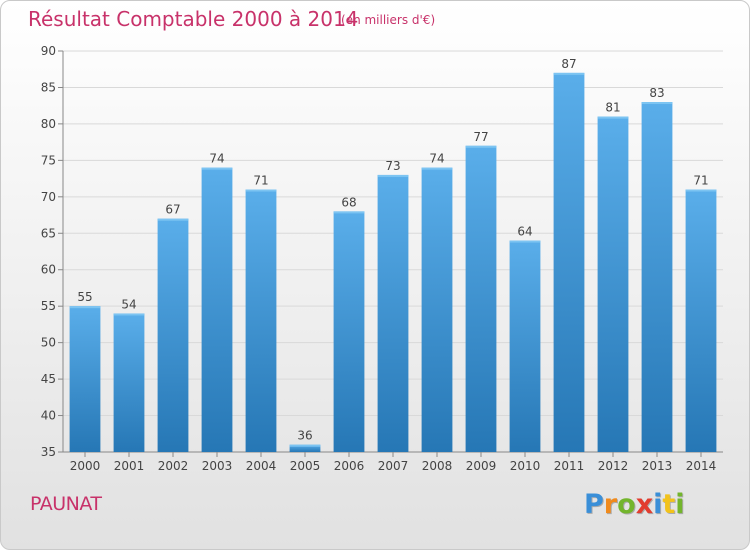 This screenshot has width=750, height=550. Describe the element at coordinates (594, 504) in the screenshot. I see `logo-letter: P` at that location.